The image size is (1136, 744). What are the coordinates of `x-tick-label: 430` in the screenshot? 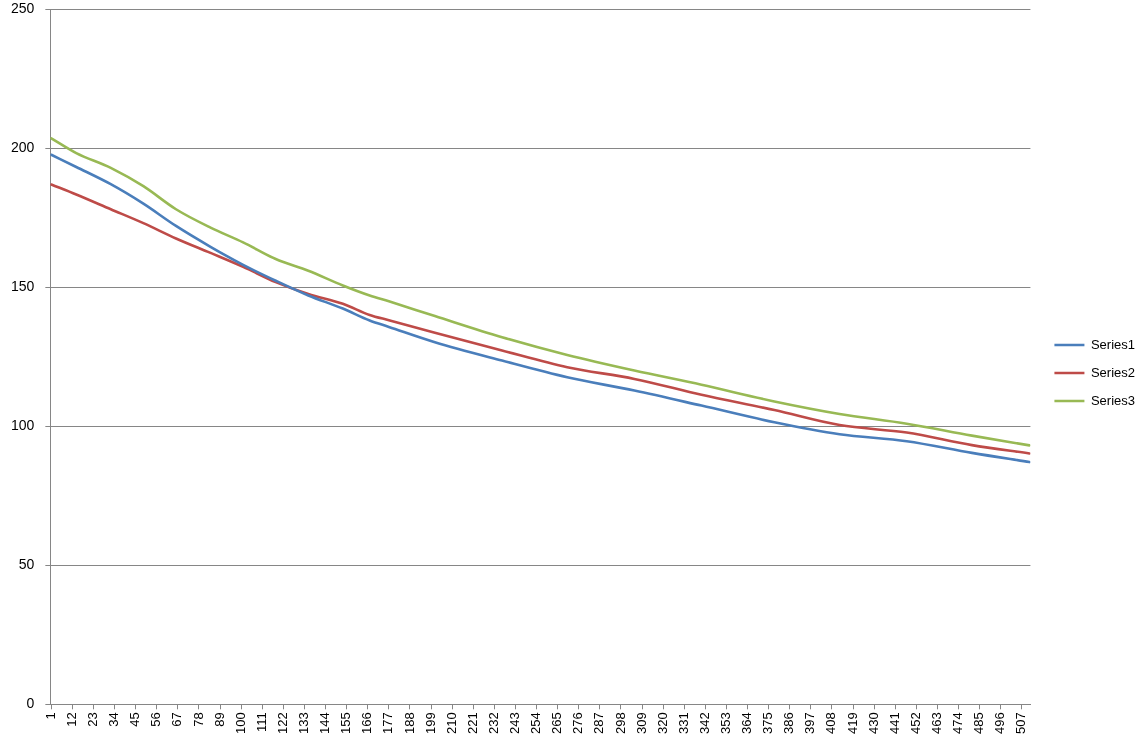 It's located at (873, 723).